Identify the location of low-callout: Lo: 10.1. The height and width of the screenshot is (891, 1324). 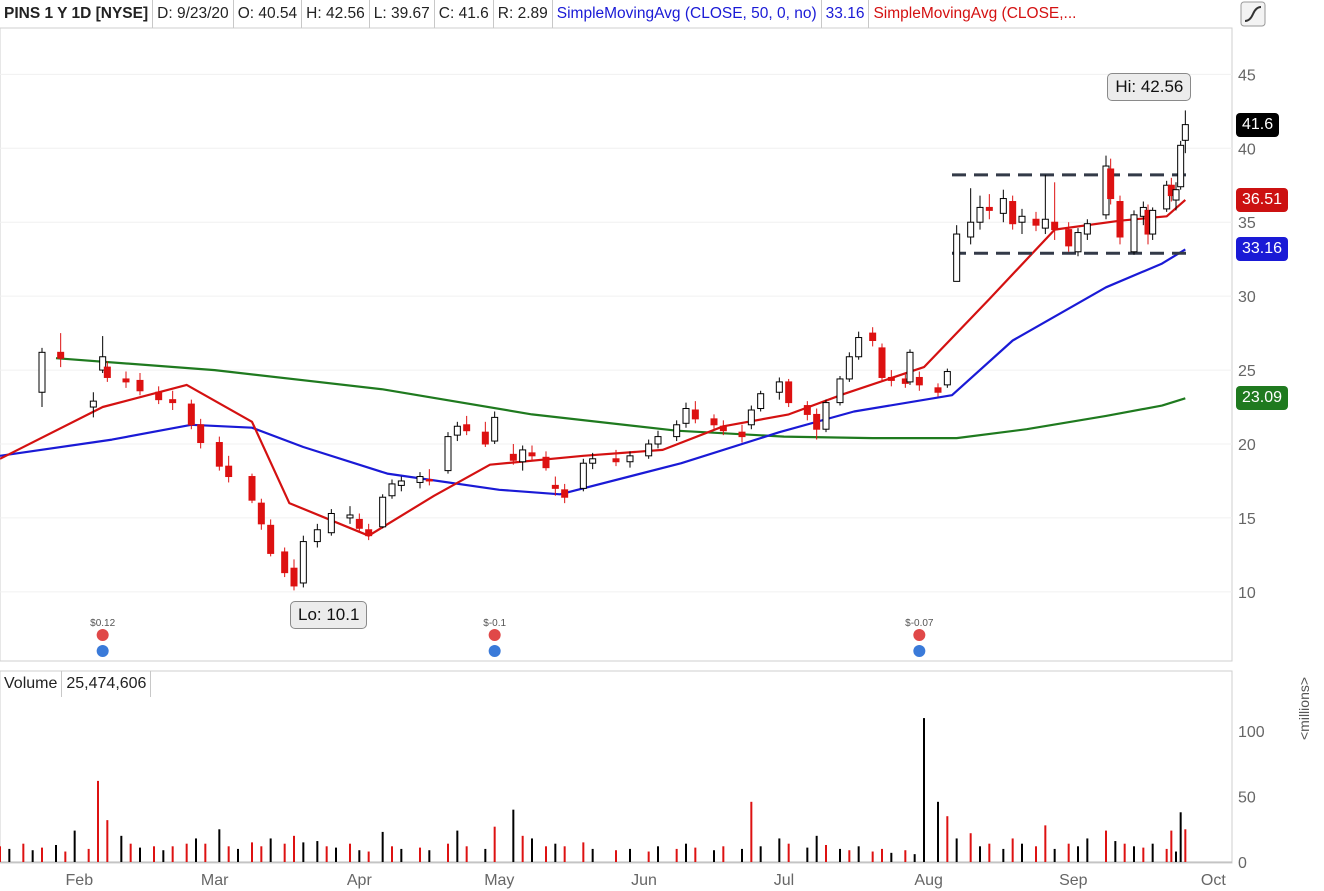
(329, 615).